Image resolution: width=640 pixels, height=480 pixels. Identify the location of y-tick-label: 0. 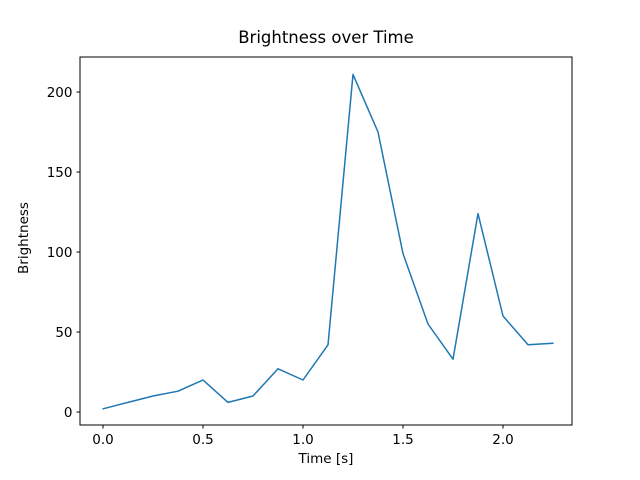
(68, 413).